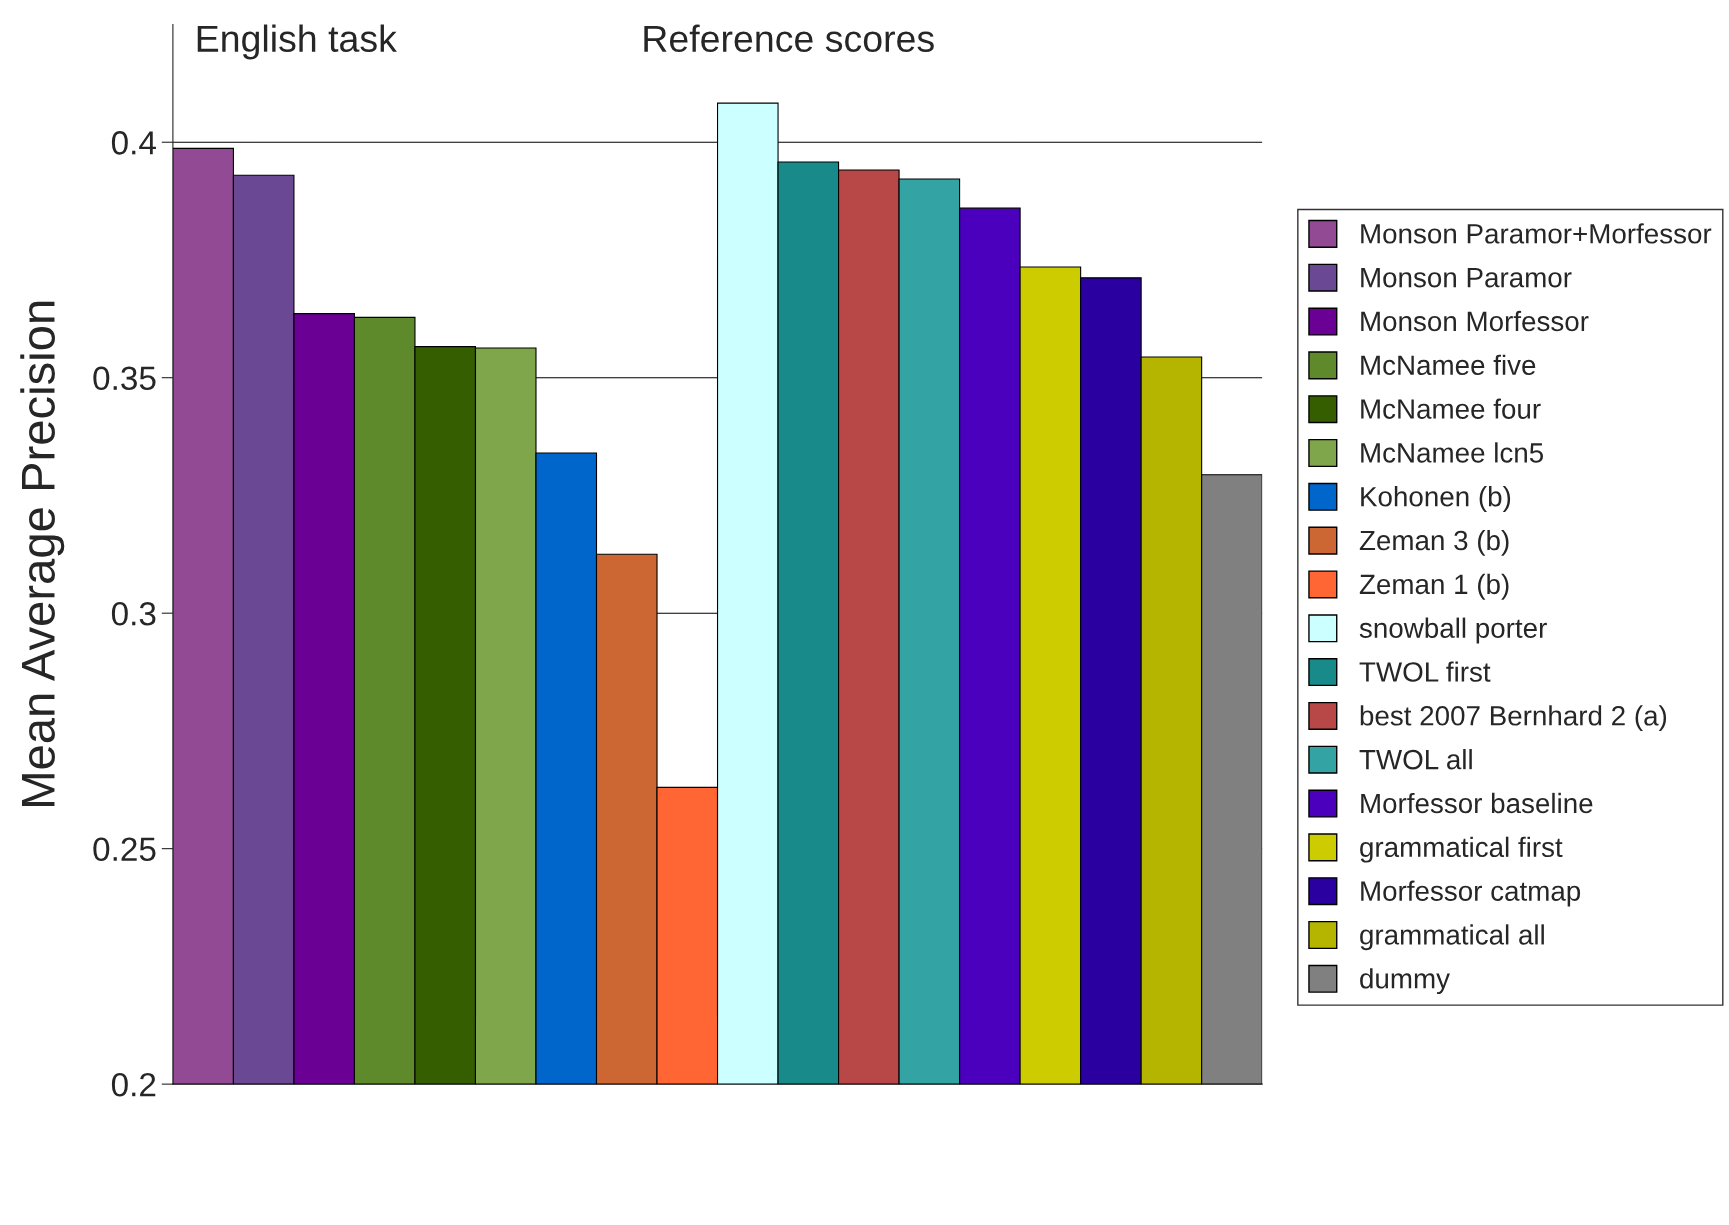 The image size is (1729, 1225). Describe the element at coordinates (1471, 893) in the screenshot. I see `legend-label: Morfessor catmap` at that location.